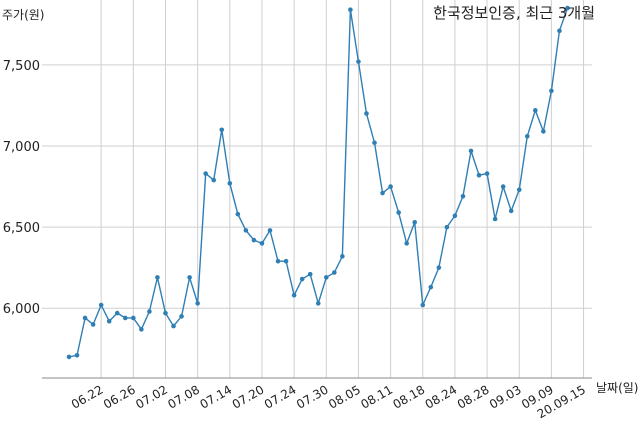 This screenshot has width=640, height=423. I want to click on x-tick-label: 07.30, so click(312, 396).